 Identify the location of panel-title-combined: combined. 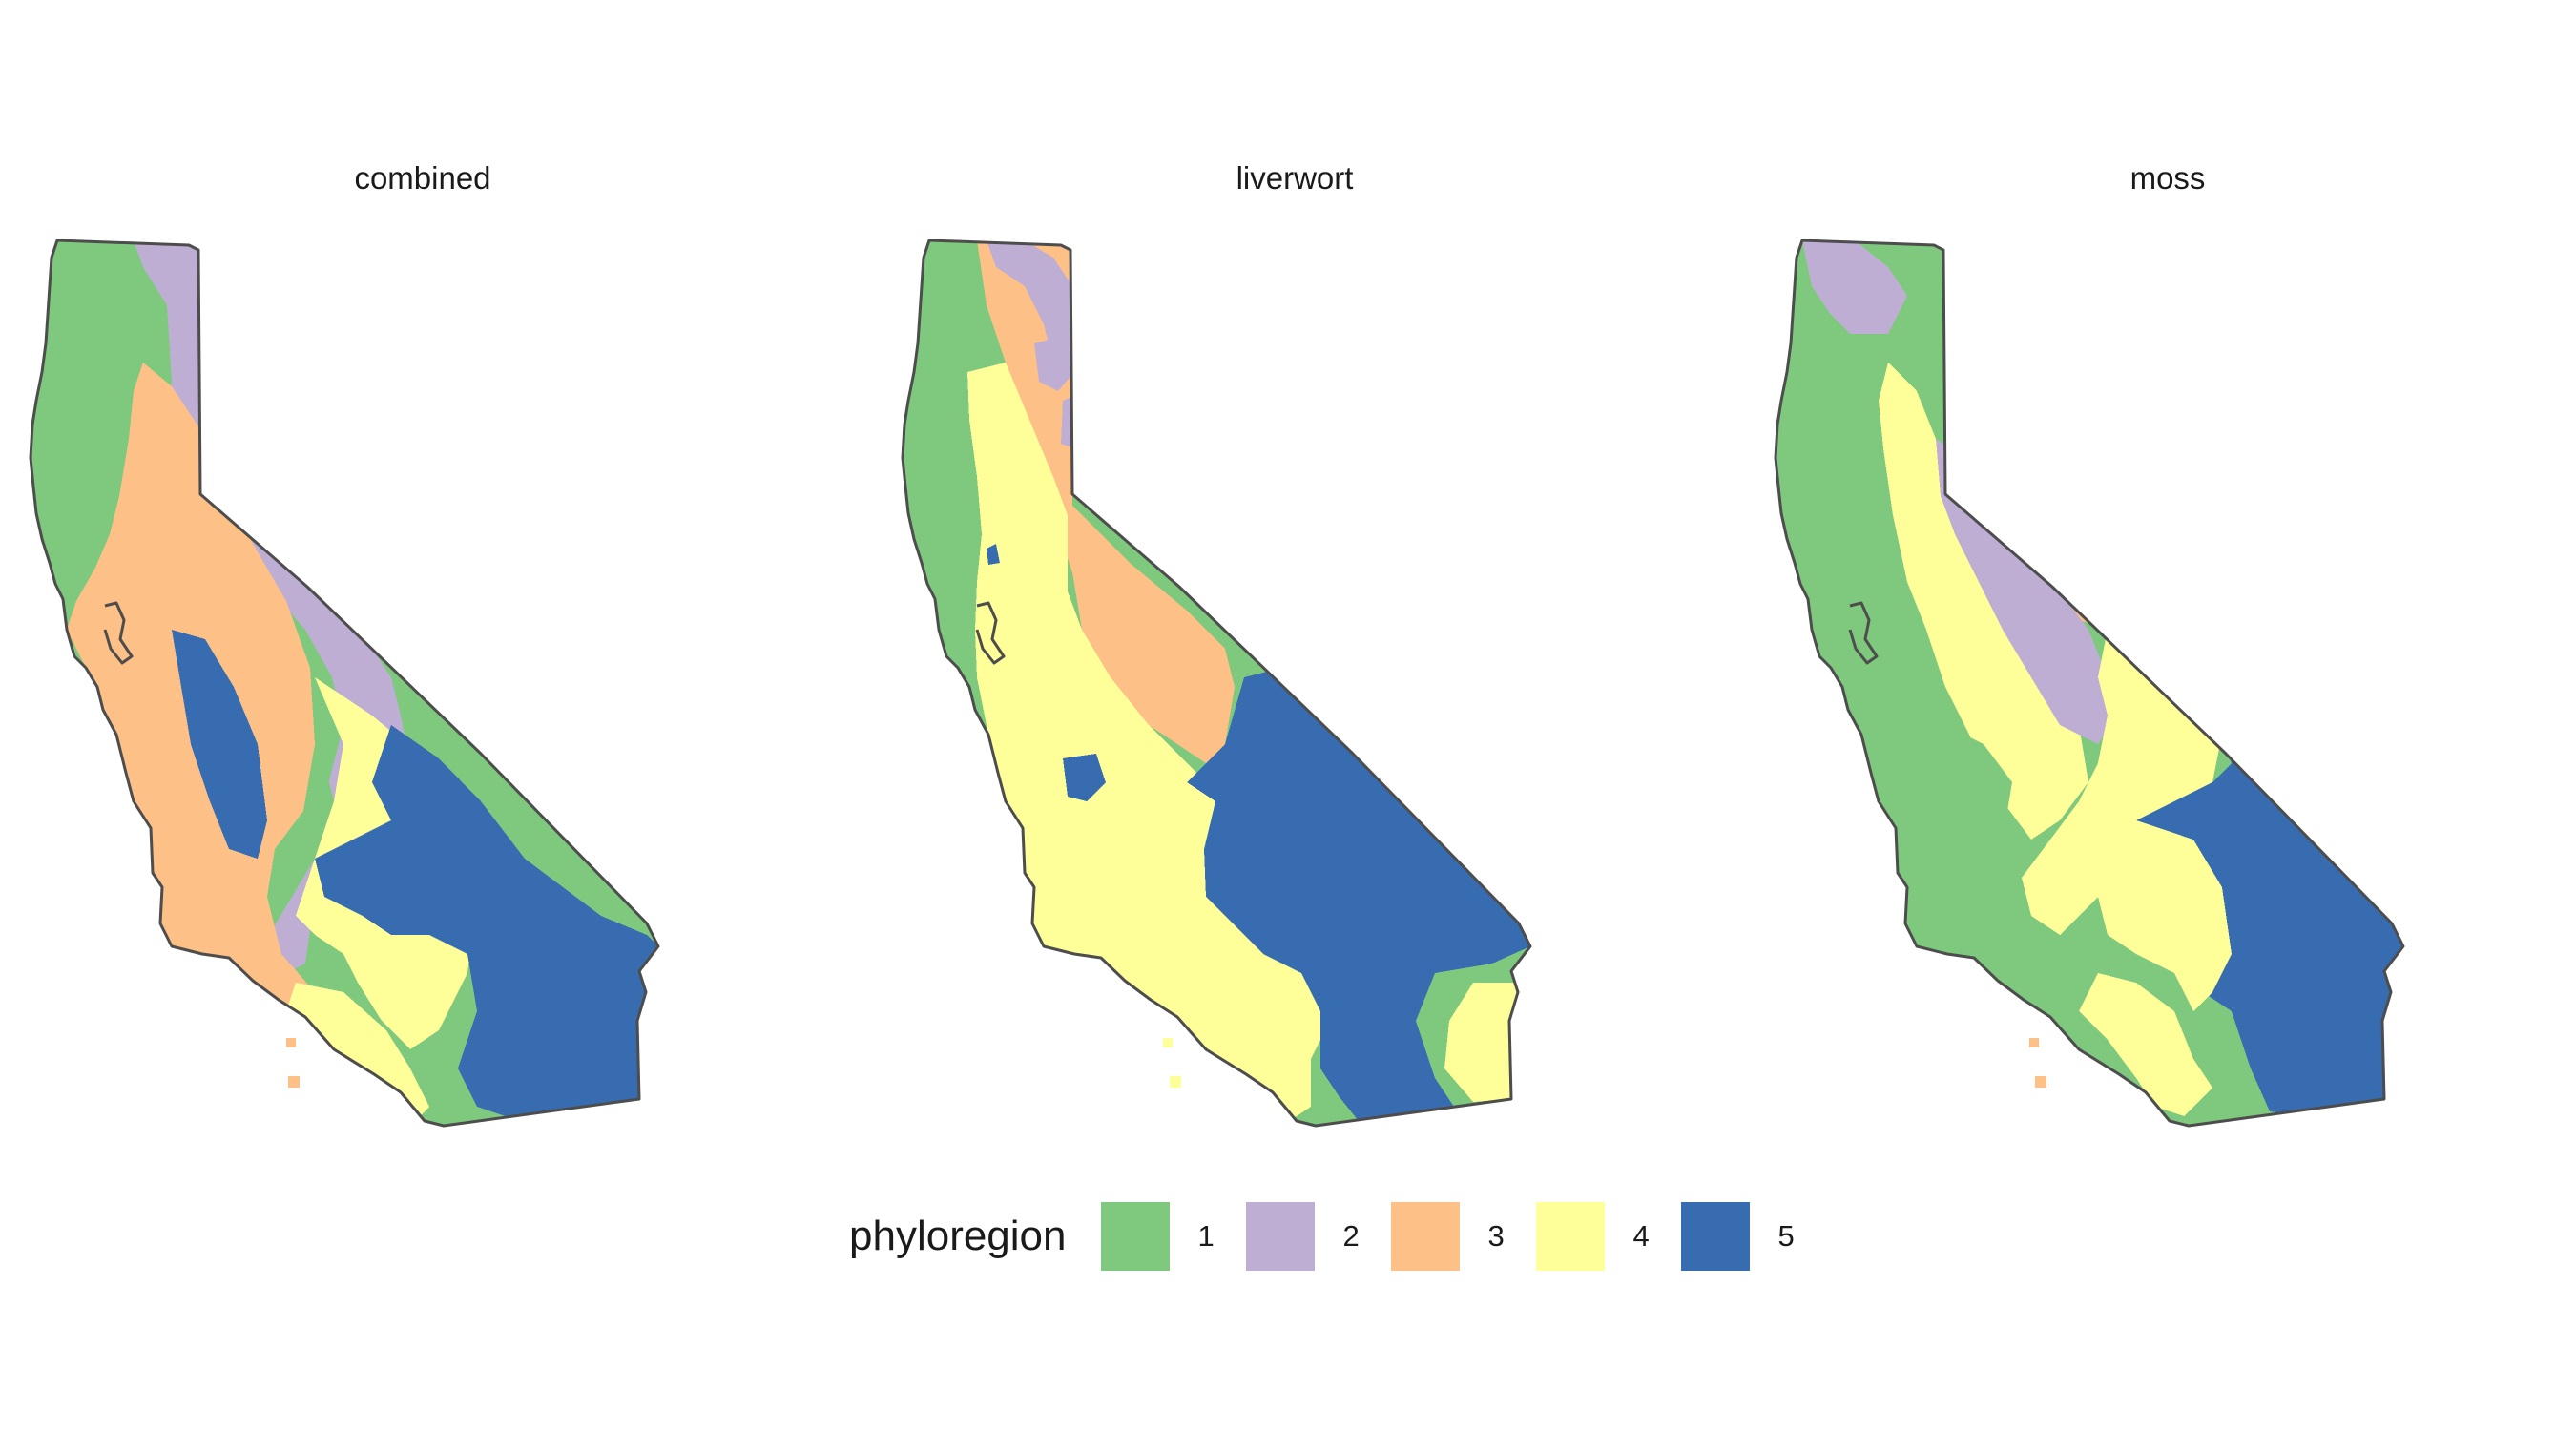
(422, 178).